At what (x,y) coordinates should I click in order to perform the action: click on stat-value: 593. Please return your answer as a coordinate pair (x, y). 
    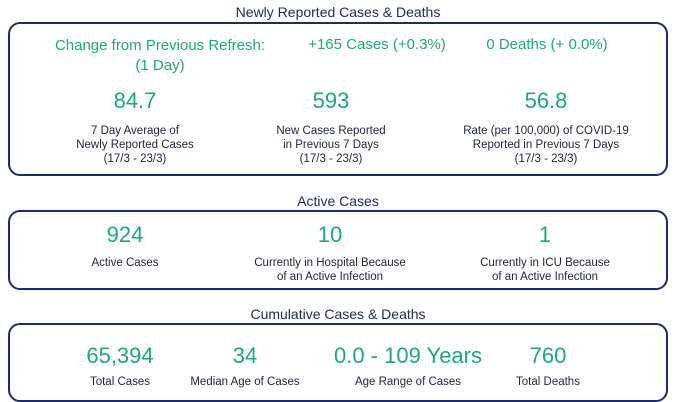
    Looking at the image, I should click on (331, 100).